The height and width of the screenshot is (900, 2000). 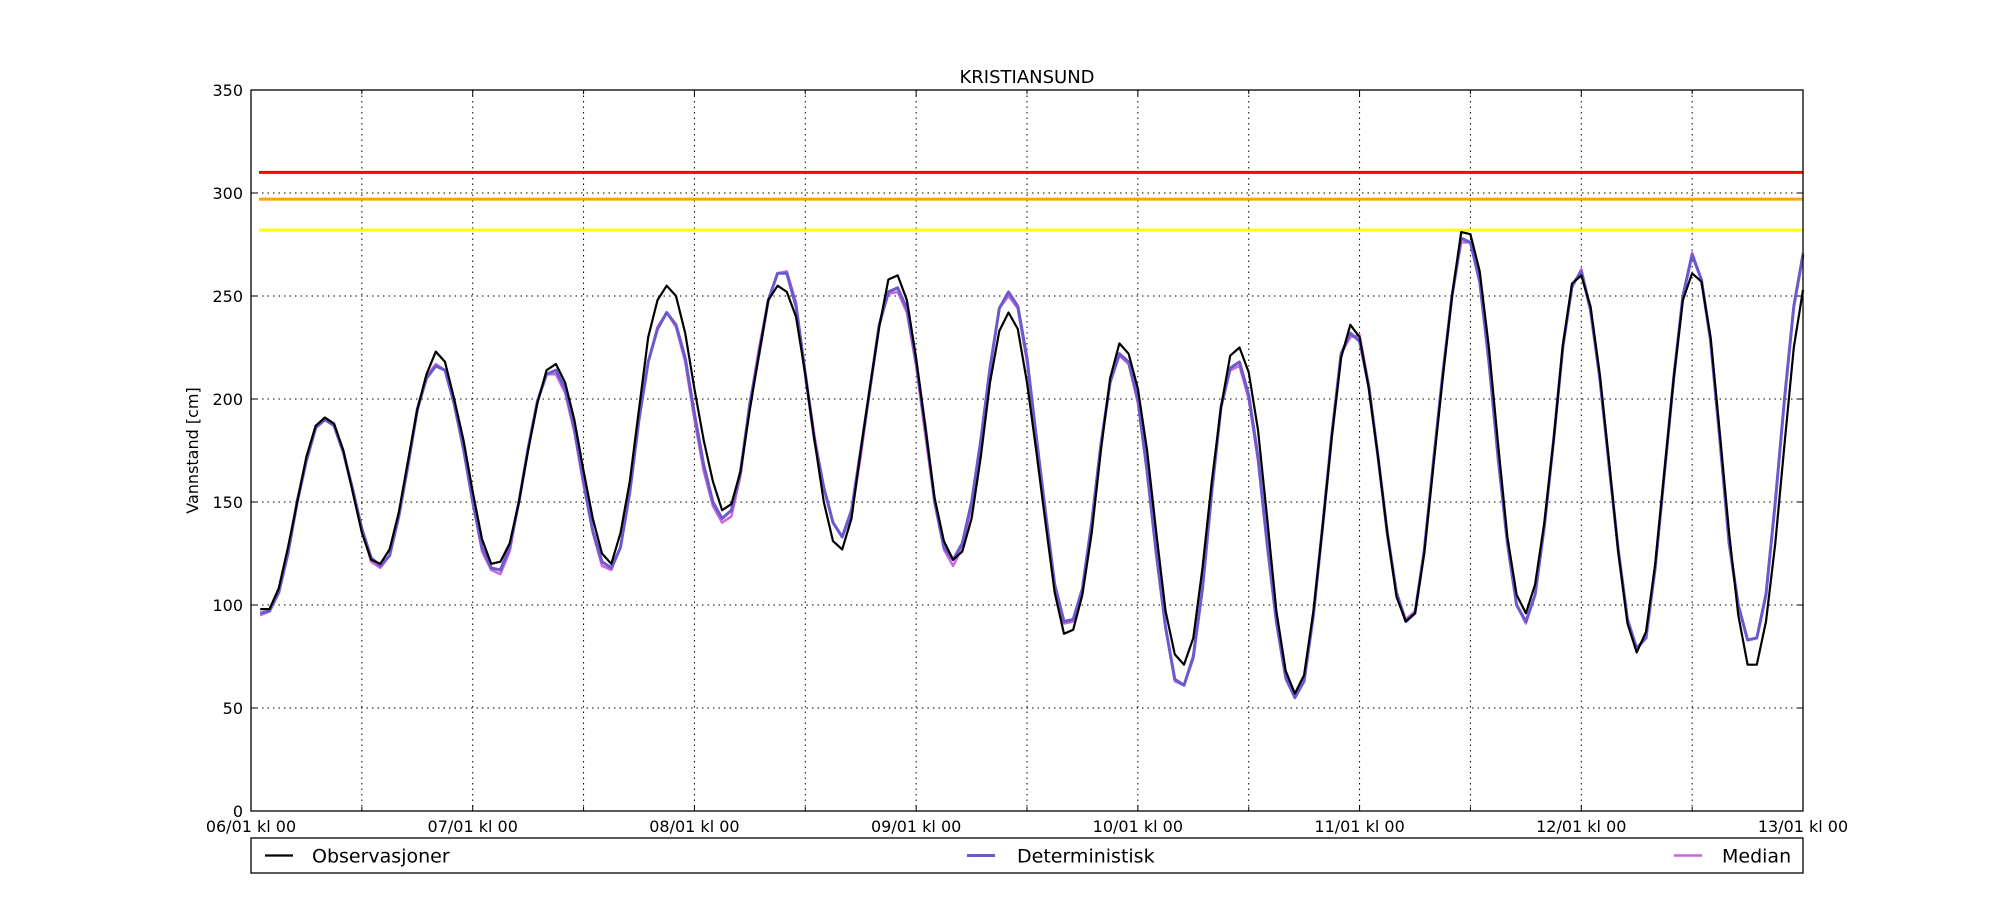 I want to click on y-tick-label: 350, so click(x=227, y=90).